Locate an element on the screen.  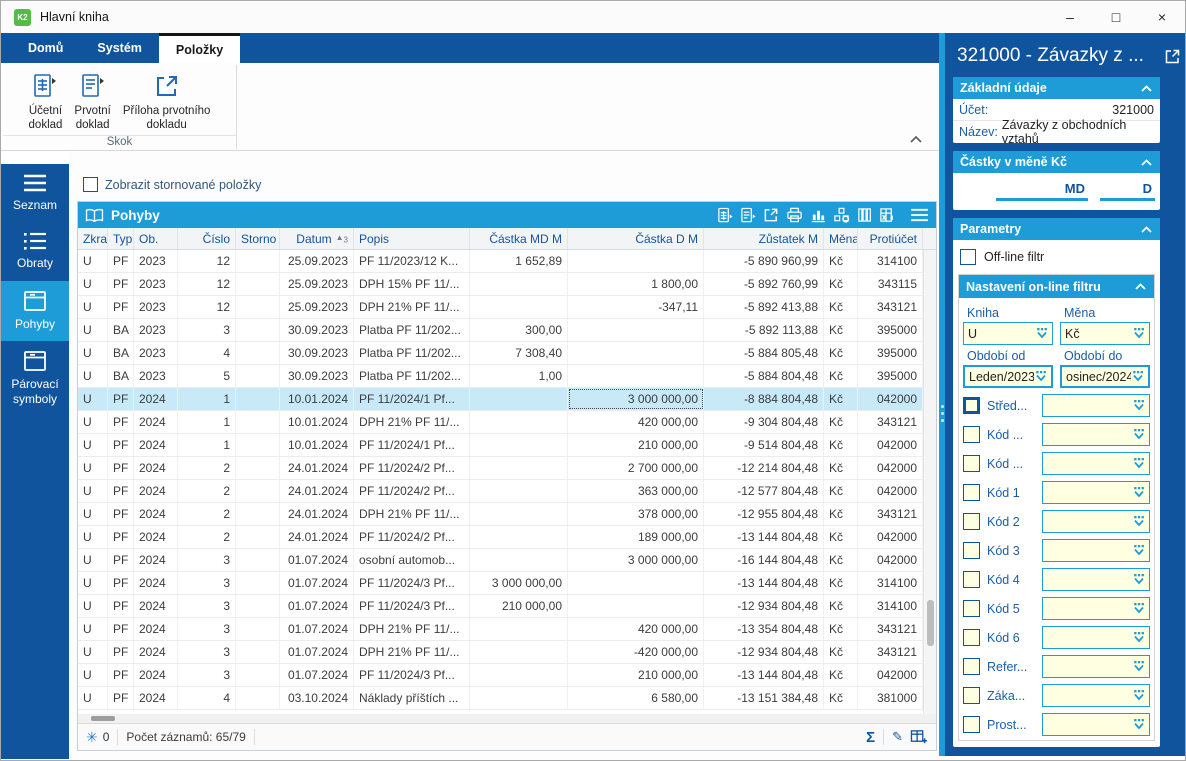
collapse-ribbon-icon is located at coordinates (916, 139).